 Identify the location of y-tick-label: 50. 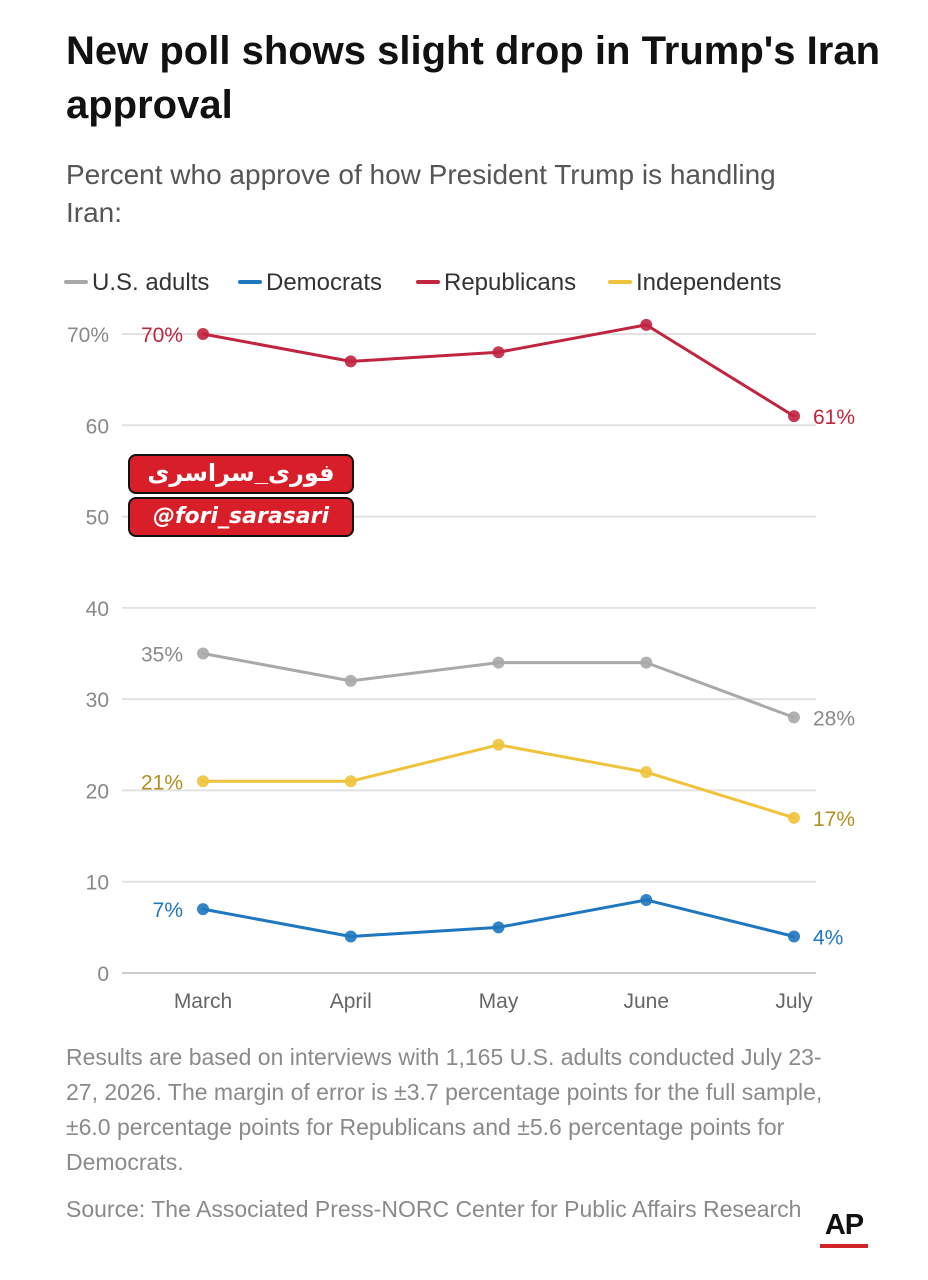
(97, 518).